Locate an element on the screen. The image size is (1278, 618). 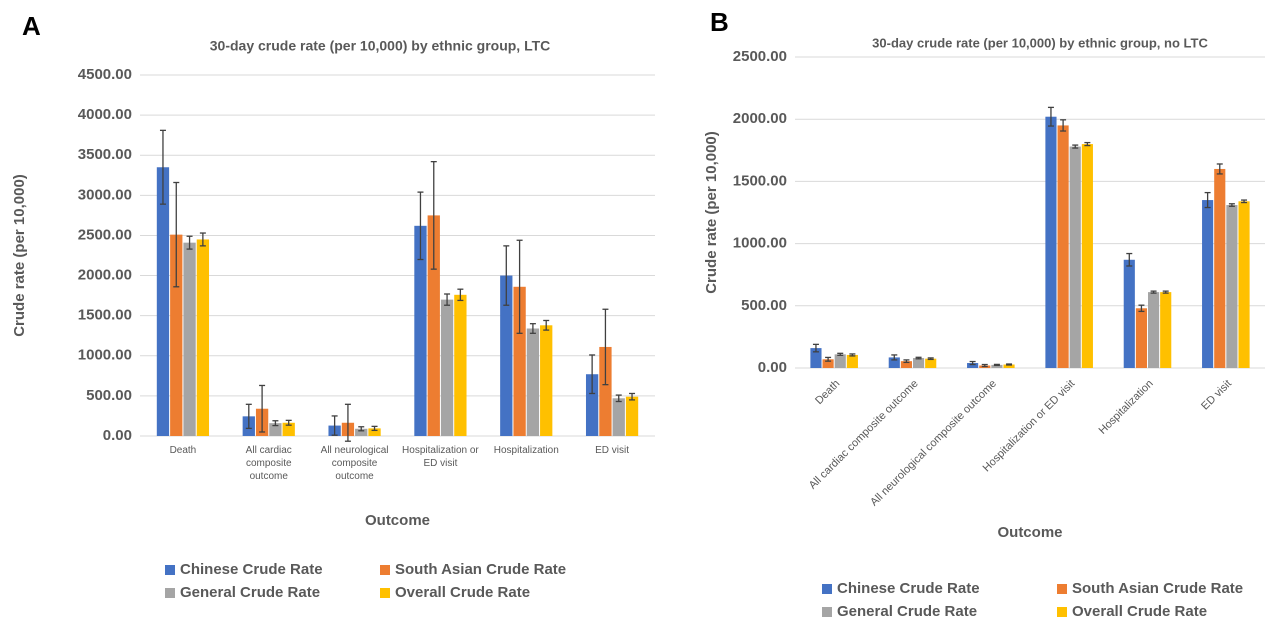
y-tick-label: 4000.00 is located at coordinates (105, 114).